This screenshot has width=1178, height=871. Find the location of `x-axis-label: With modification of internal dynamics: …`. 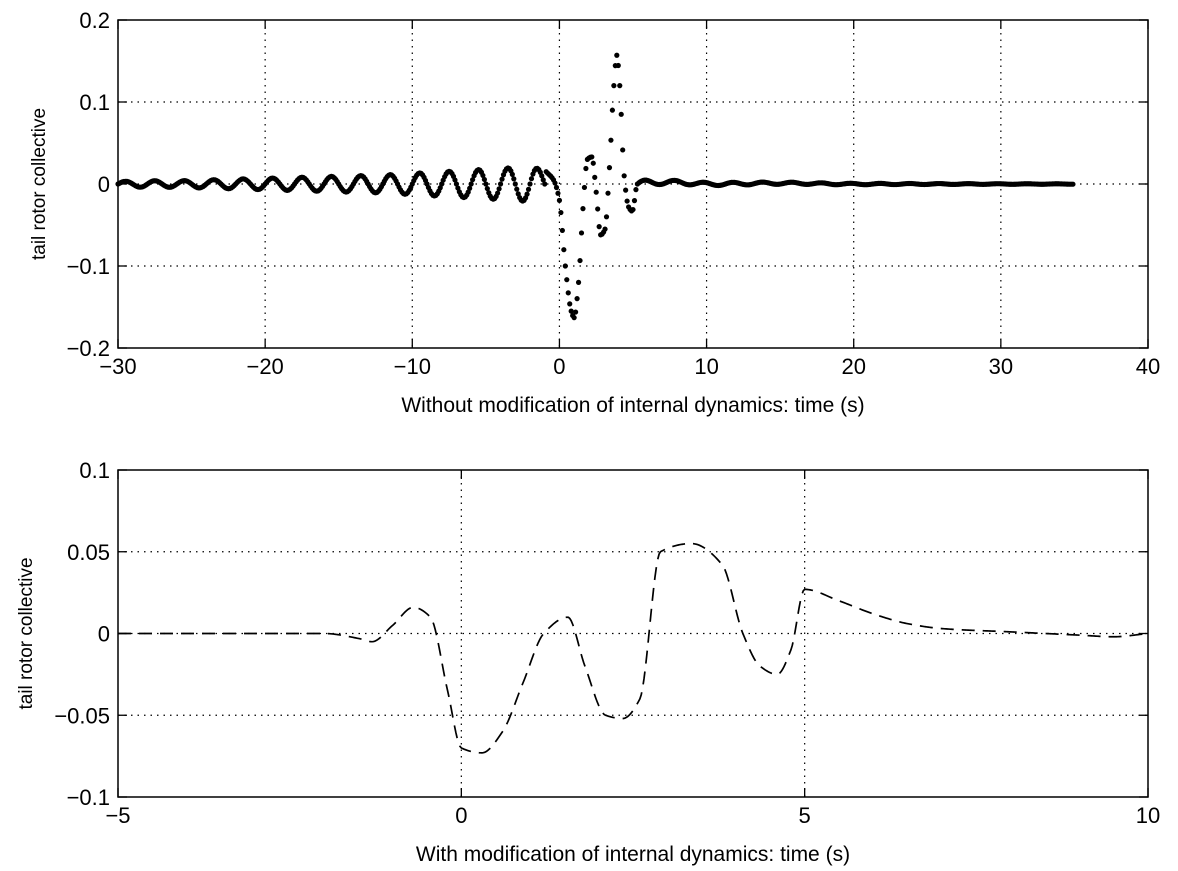

x-axis-label: With modification of internal dynamics: … is located at coordinates (633, 854).